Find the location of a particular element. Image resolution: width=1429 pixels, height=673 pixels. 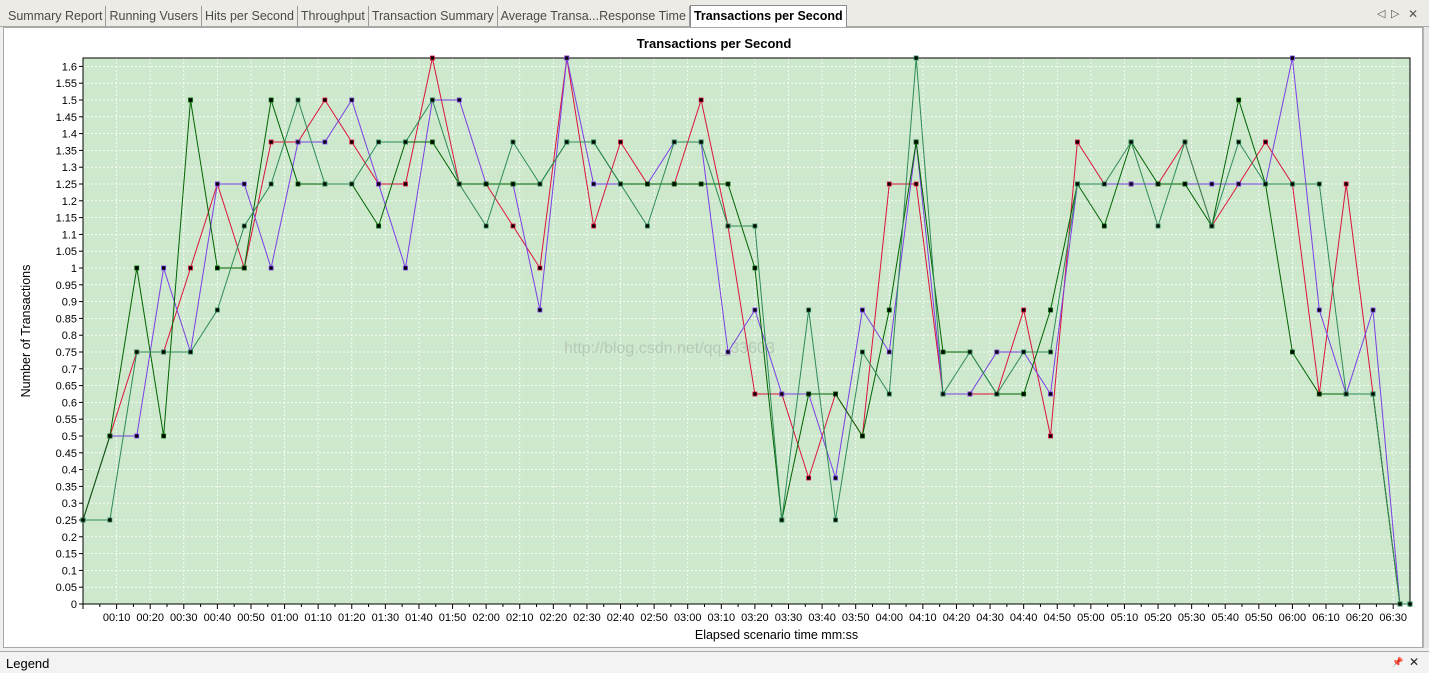

y-tick-label: 1 is located at coordinates (74, 269).